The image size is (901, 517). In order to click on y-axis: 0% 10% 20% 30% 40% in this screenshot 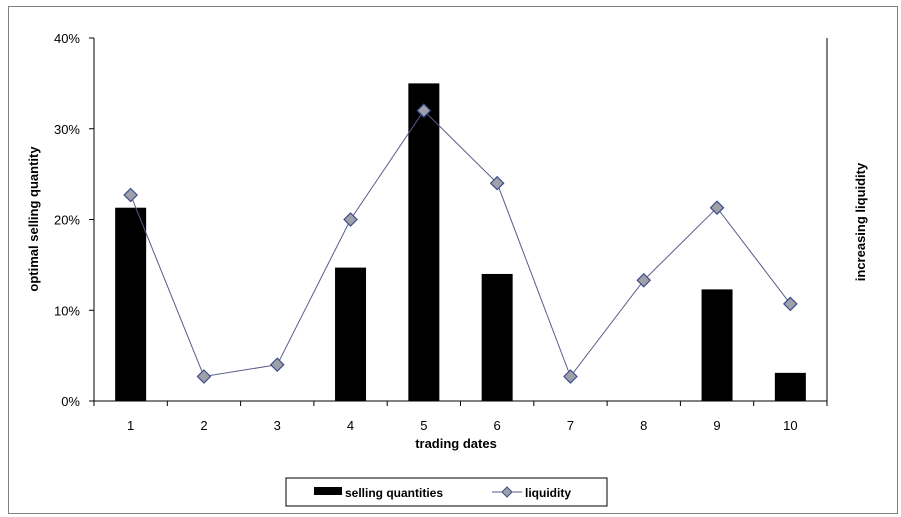, I will do `click(74, 220)`.